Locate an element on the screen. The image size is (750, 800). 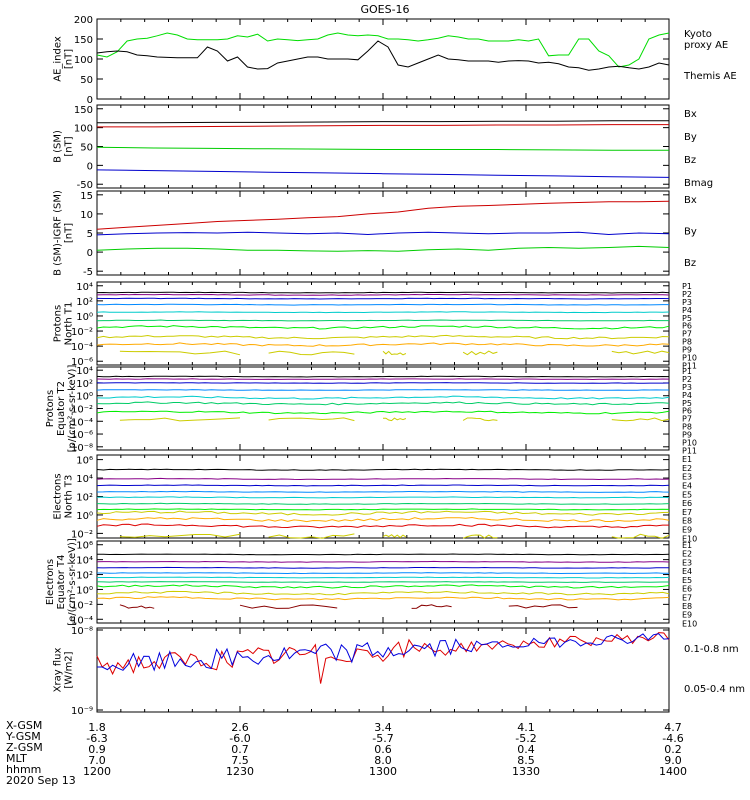
y-tick-label-ee: 10⁰ is located at coordinates (84, 590).